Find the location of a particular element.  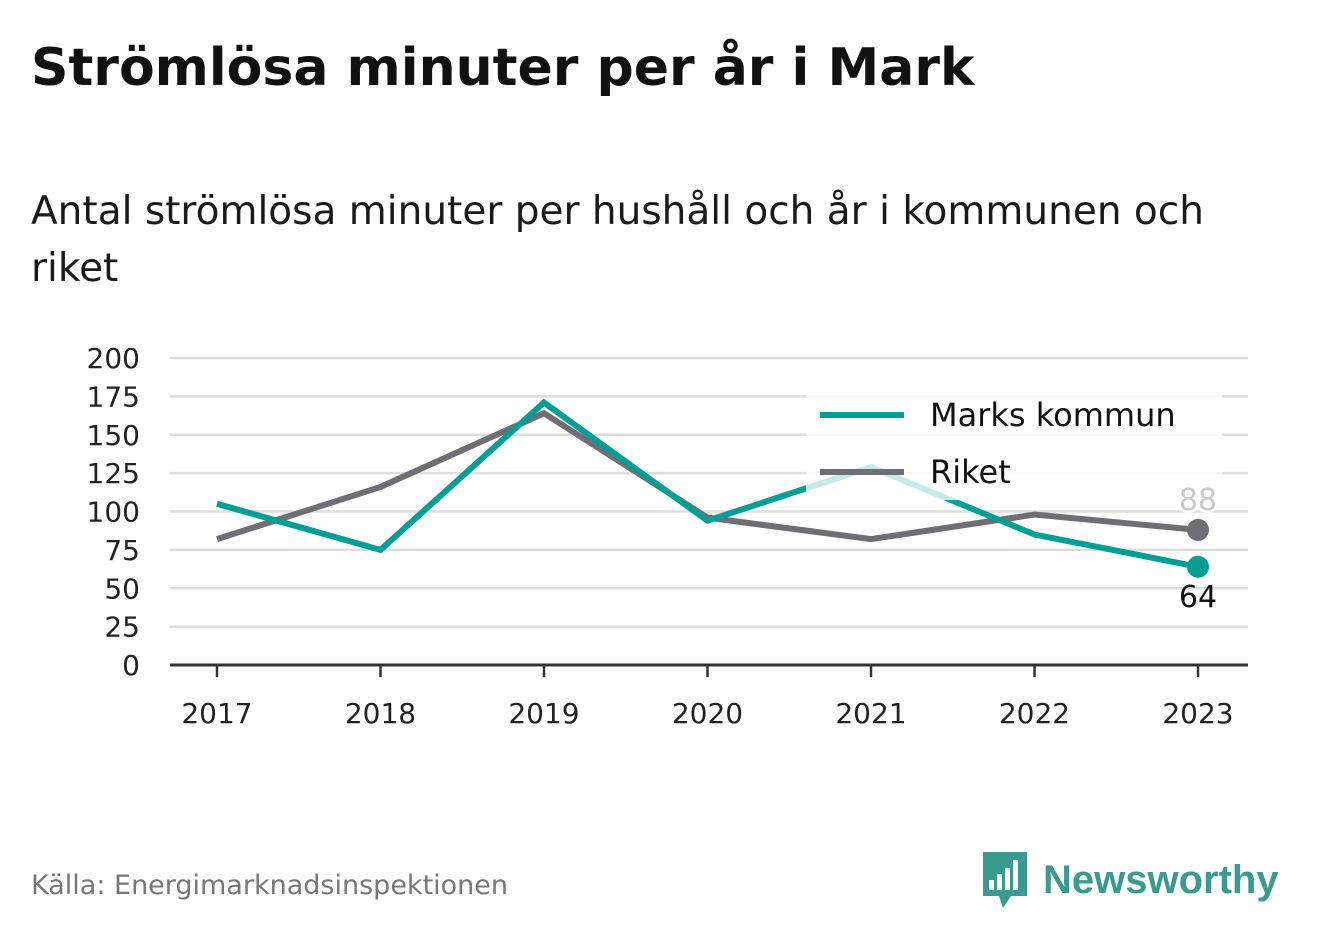

x-tick-label: 2018 is located at coordinates (380, 713).